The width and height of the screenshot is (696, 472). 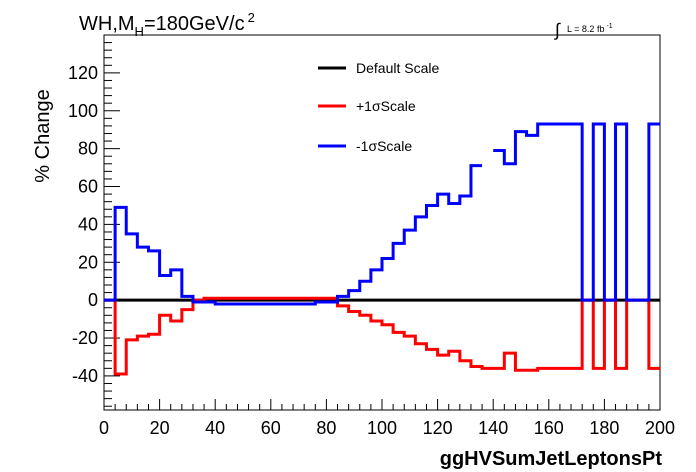 What do you see at coordinates (93, 300) in the screenshot?
I see `y-tick-label: 0` at bounding box center [93, 300].